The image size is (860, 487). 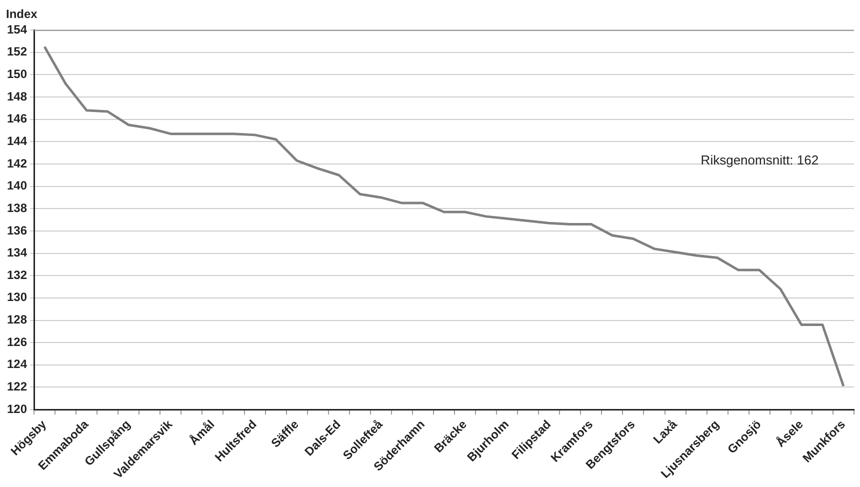 What do you see at coordinates (17, 297) in the screenshot?
I see `y-tick-label: 130` at bounding box center [17, 297].